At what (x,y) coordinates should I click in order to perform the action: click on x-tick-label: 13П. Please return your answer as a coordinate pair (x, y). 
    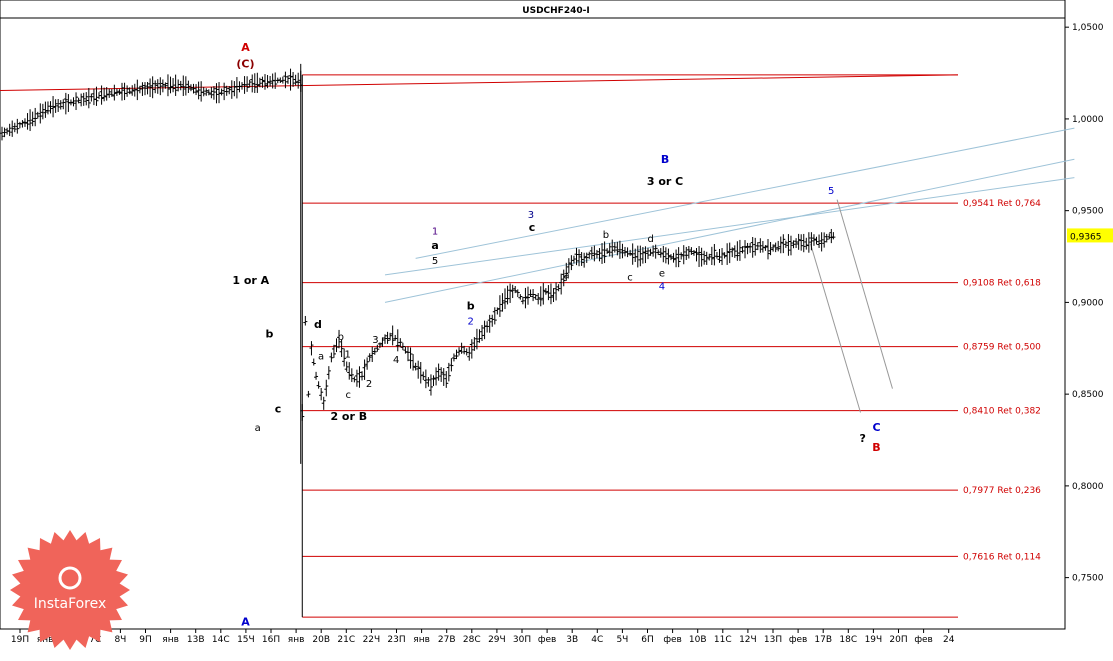
    Looking at the image, I should click on (773, 640).